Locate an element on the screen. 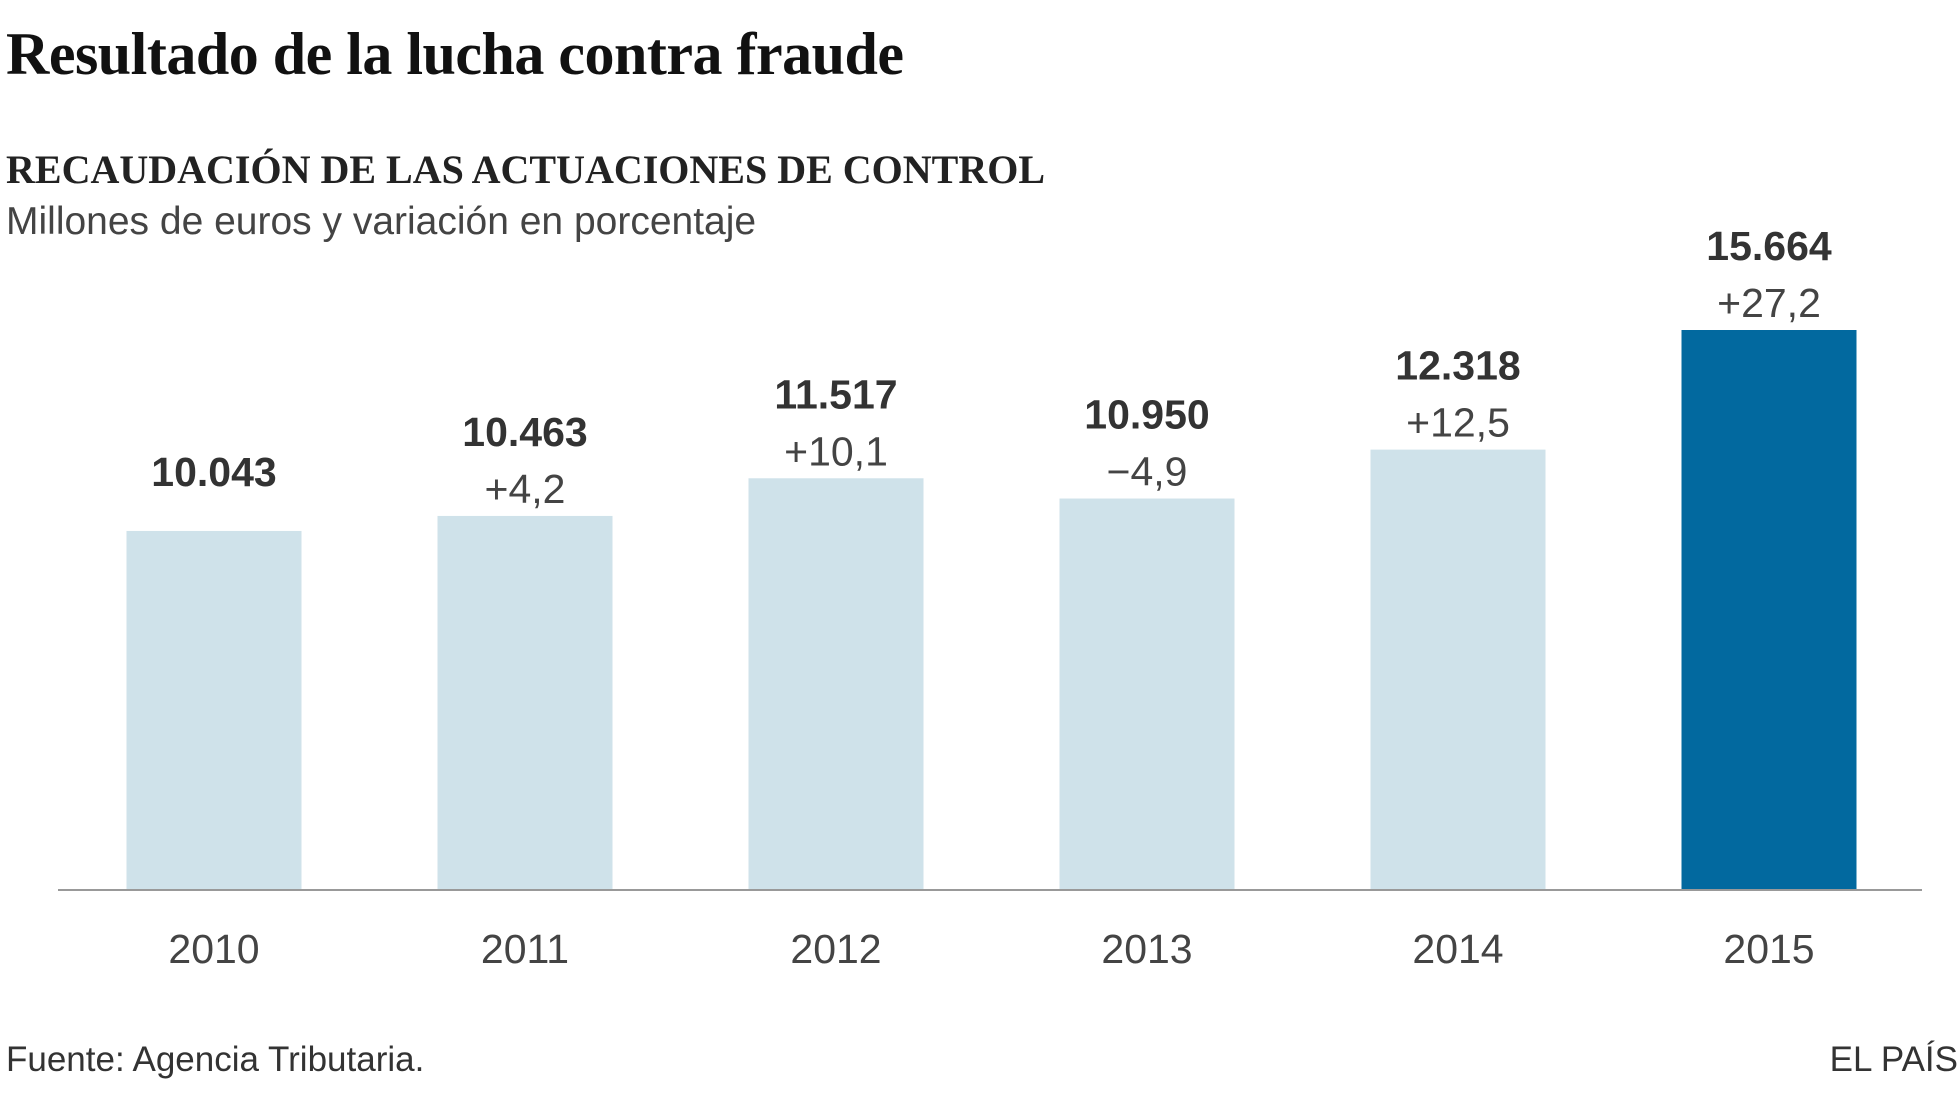 The height and width of the screenshot is (1096, 1960). x-tick-label: 2010 is located at coordinates (213, 949).